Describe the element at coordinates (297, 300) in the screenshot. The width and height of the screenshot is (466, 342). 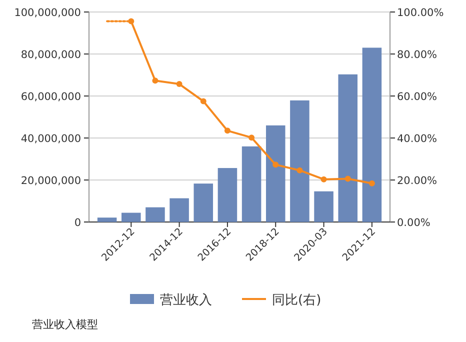
I see `legend-label: 同比(右)` at that location.